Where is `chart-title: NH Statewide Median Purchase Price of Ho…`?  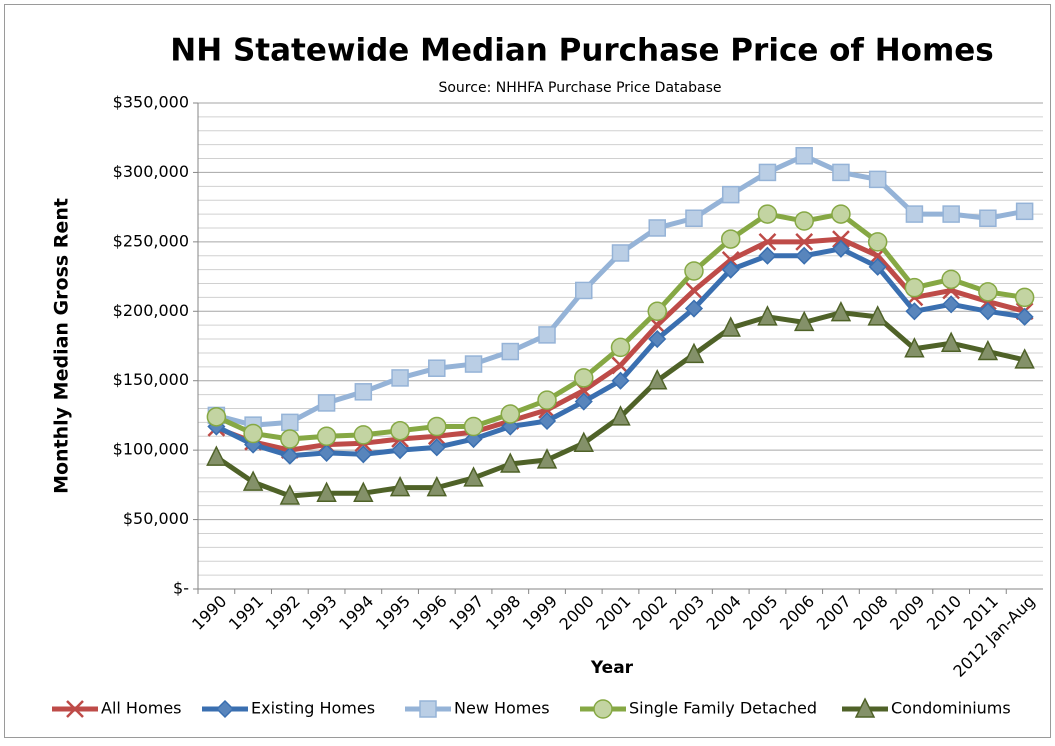
chart-title: NH Statewide Median Purchase Price of Ho… is located at coordinates (581, 51).